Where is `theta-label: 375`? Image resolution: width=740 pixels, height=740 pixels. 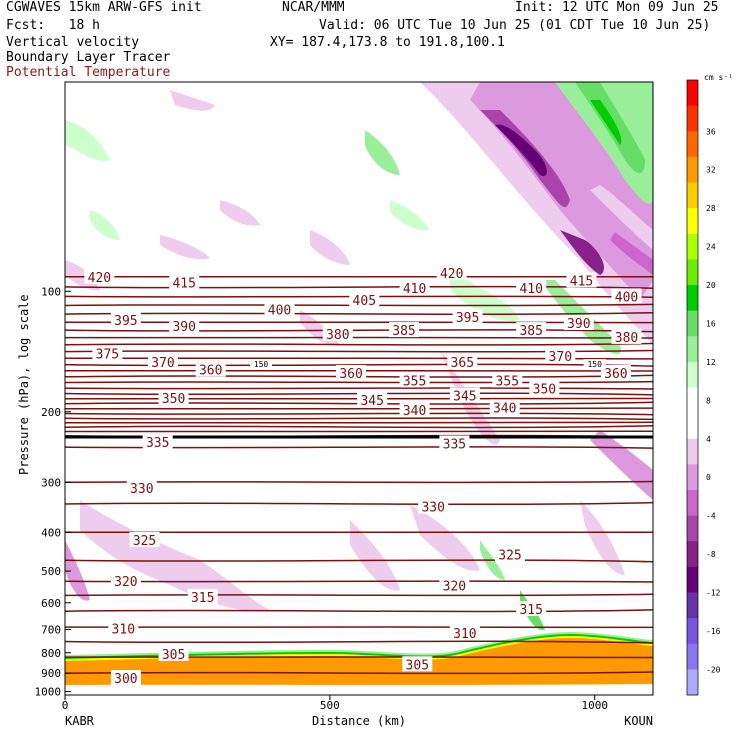 theta-label: 375 is located at coordinates (107, 355).